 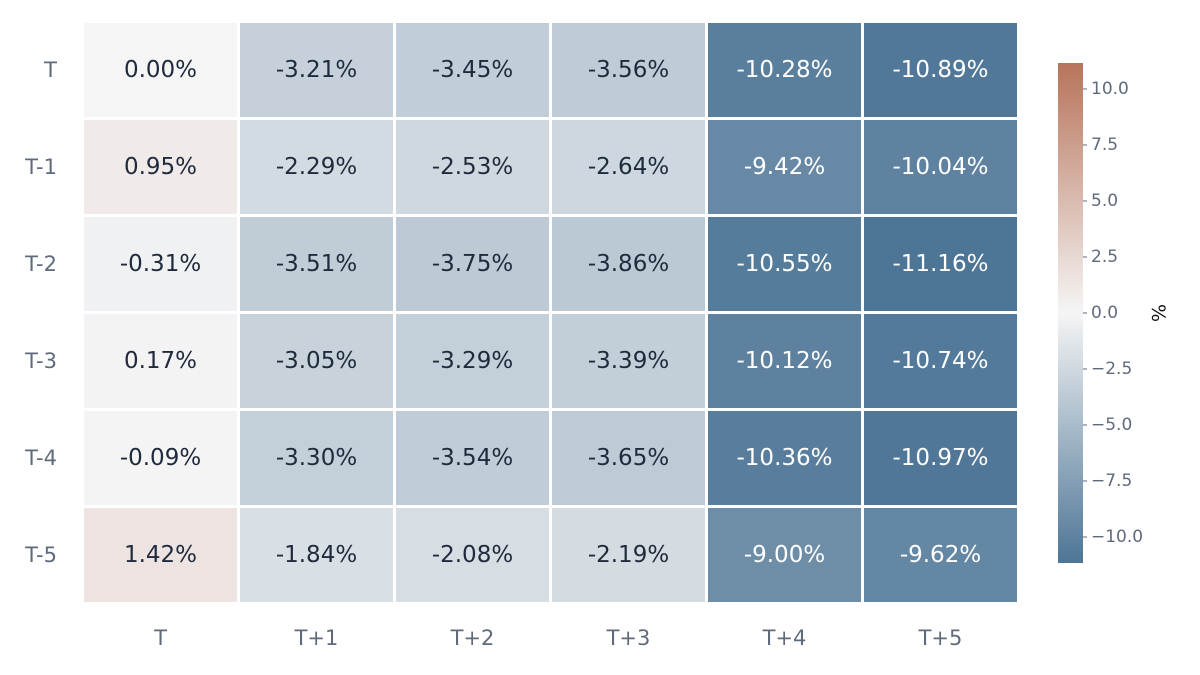 I want to click on colorbar-tick-label: 10.0, so click(x=1110, y=89).